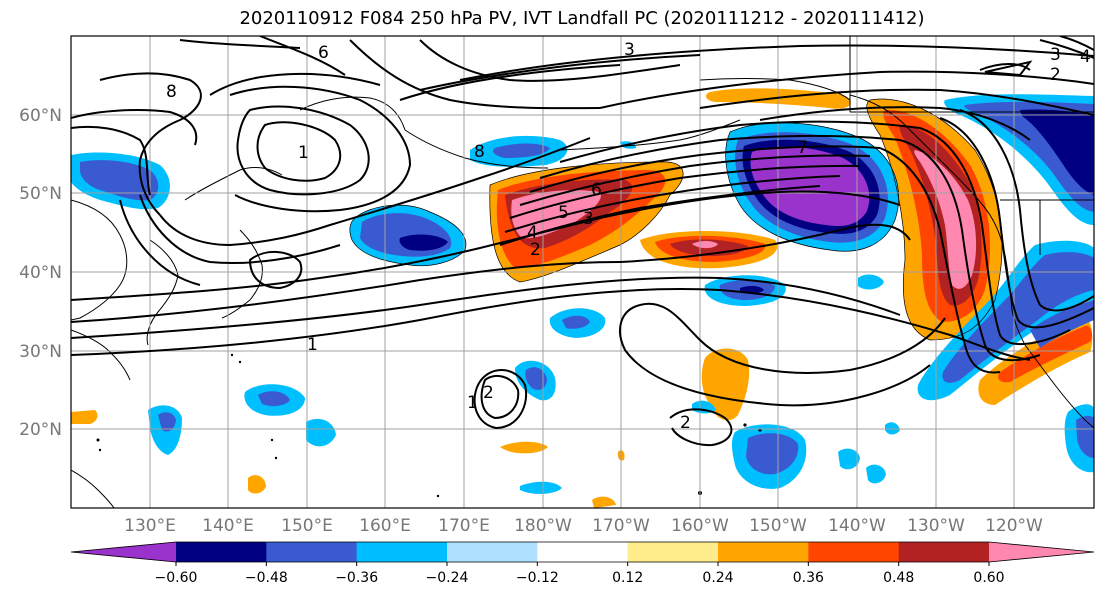  What do you see at coordinates (123, 552) in the screenshot?
I see `colorbar-extend-min` at bounding box center [123, 552].